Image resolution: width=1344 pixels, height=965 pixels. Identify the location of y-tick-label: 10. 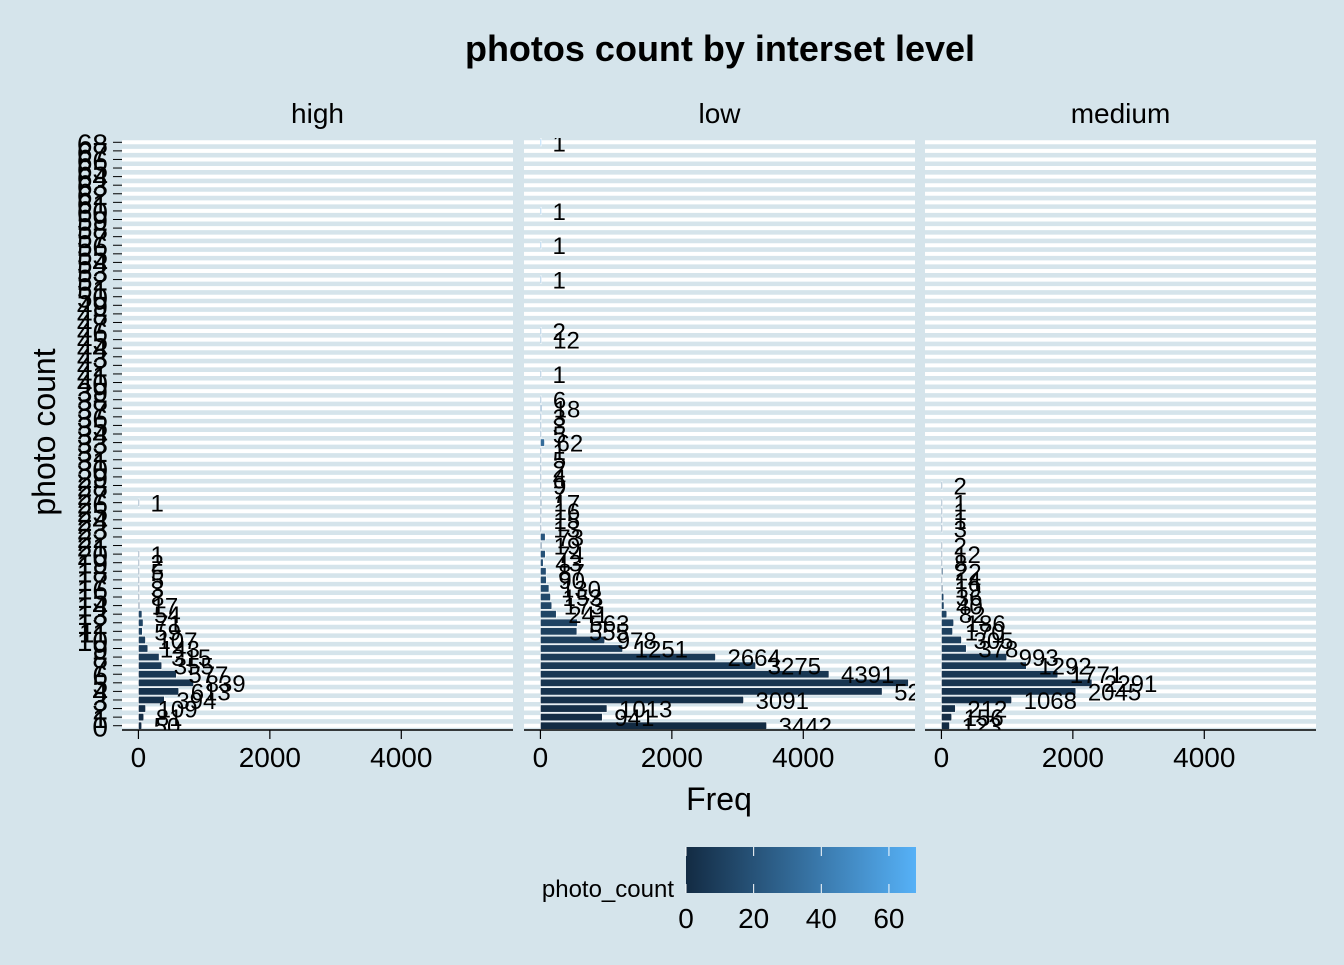
(92, 641).